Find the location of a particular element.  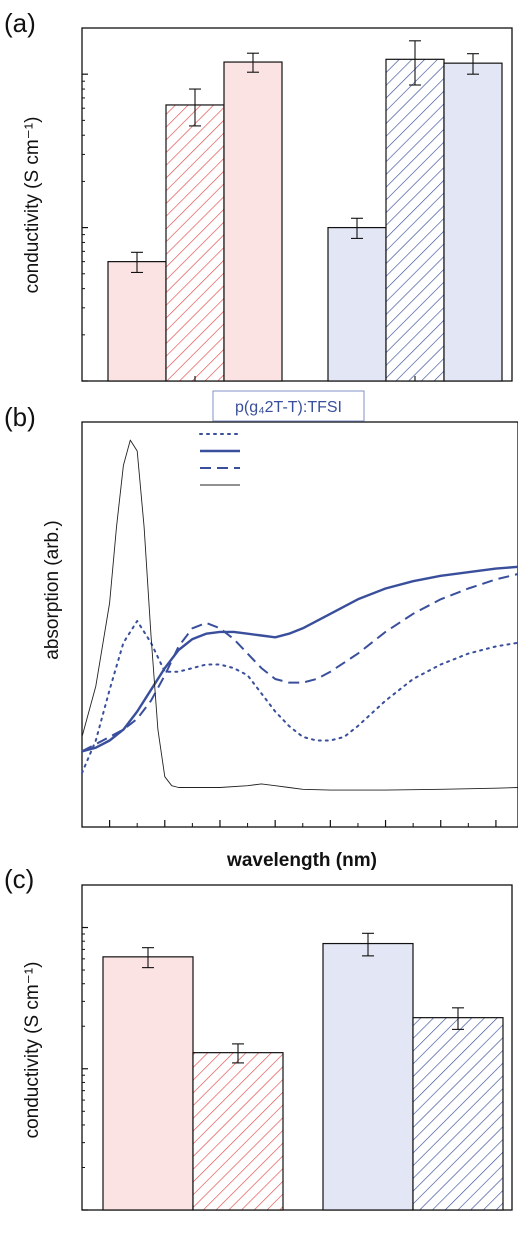

panel-c-label: (c) is located at coordinates (19, 879).